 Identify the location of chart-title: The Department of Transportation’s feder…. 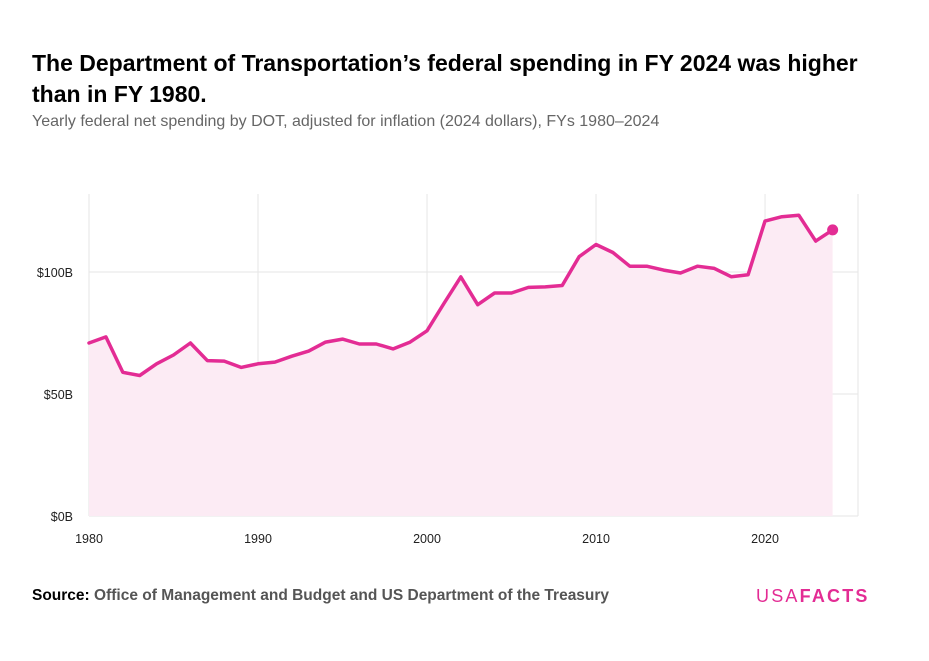
(445, 78).